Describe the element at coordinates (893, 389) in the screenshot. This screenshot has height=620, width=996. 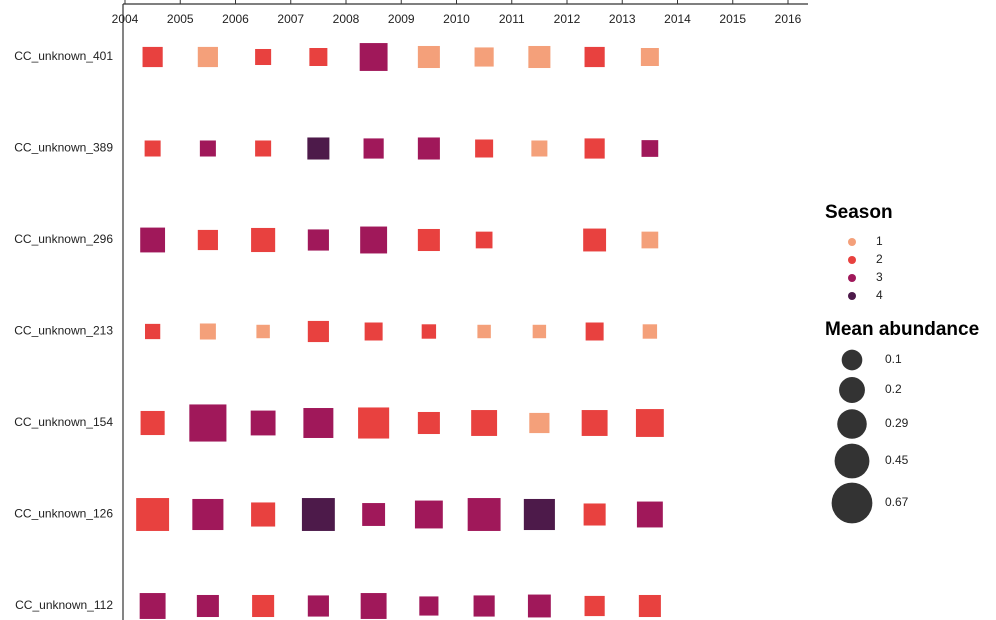
I see `size-legend-label: 0.2` at that location.